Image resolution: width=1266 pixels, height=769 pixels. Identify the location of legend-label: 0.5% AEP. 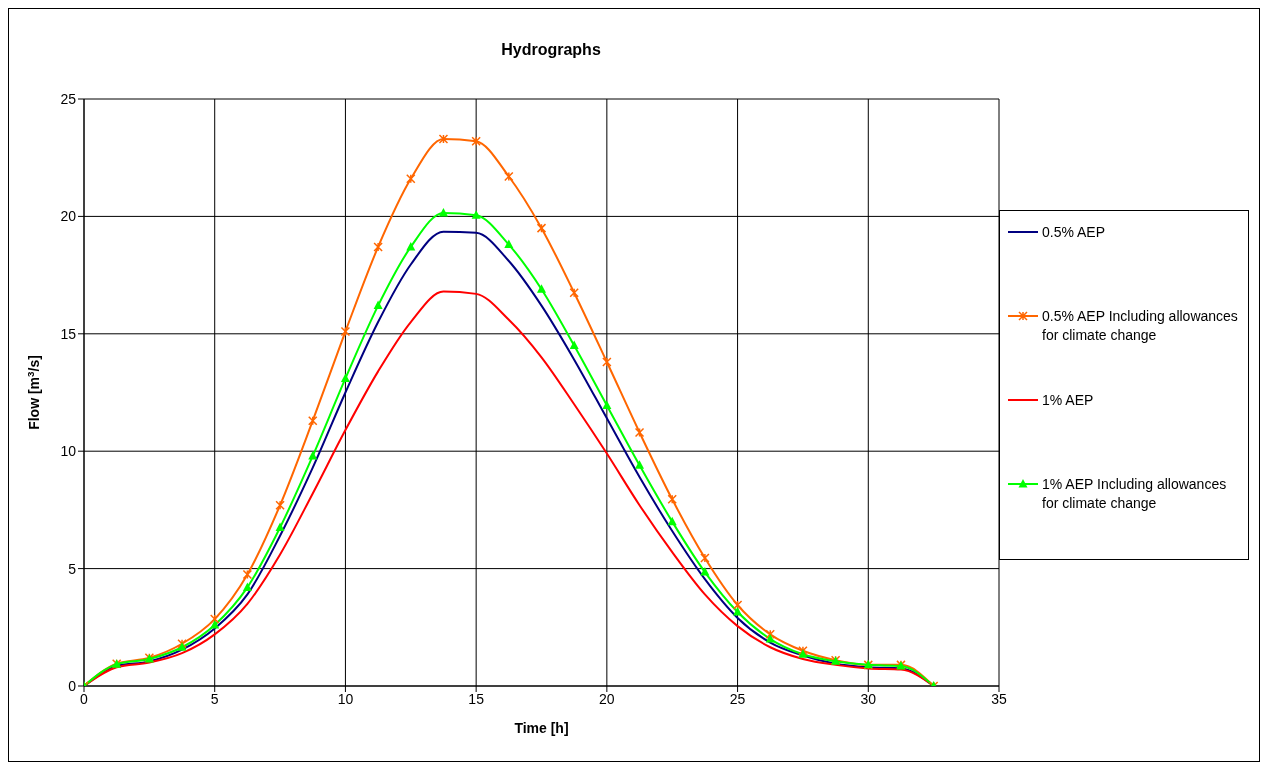
(1074, 232).